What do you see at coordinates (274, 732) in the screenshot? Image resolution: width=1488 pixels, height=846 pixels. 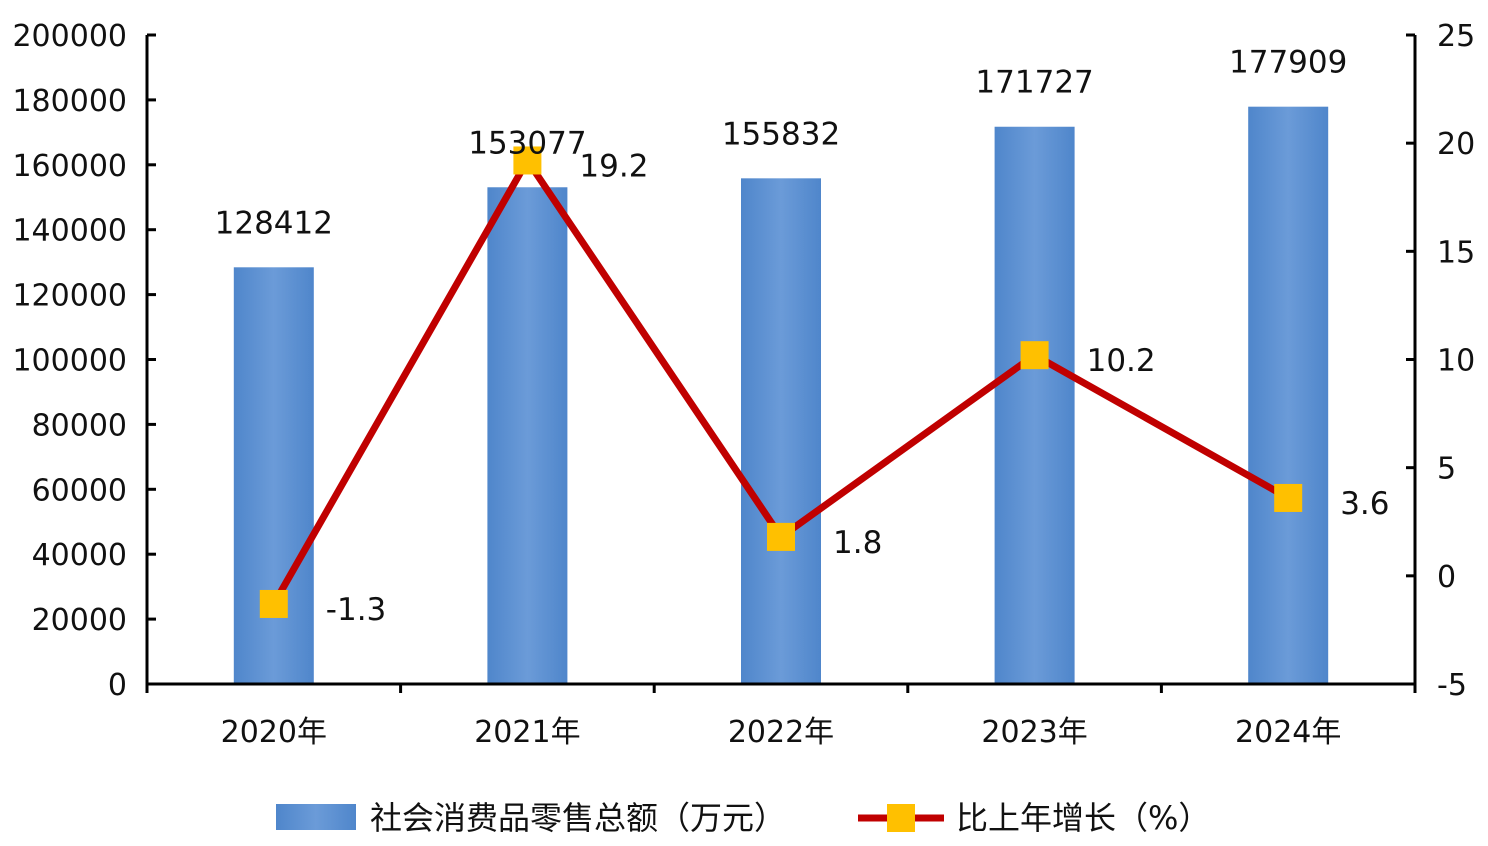 I see `x-tick-label: 2020年` at bounding box center [274, 732].